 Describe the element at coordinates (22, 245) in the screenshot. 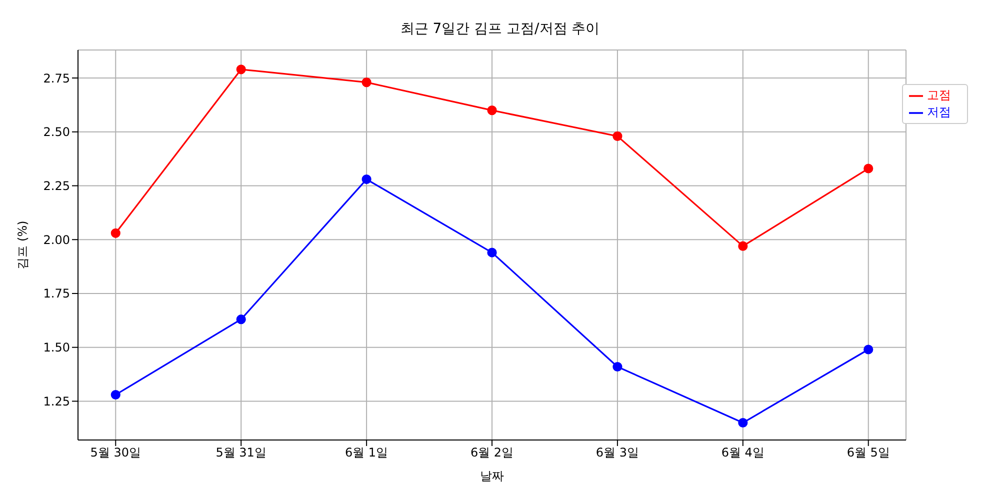

I see `y-axis-title: 김프 (%)` at that location.